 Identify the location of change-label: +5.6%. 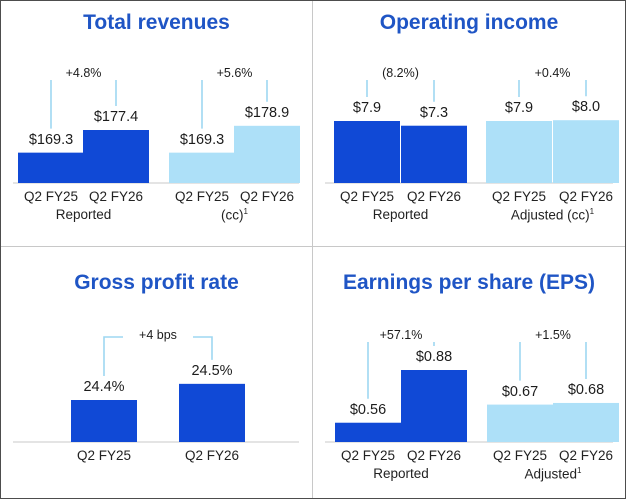
(234, 73).